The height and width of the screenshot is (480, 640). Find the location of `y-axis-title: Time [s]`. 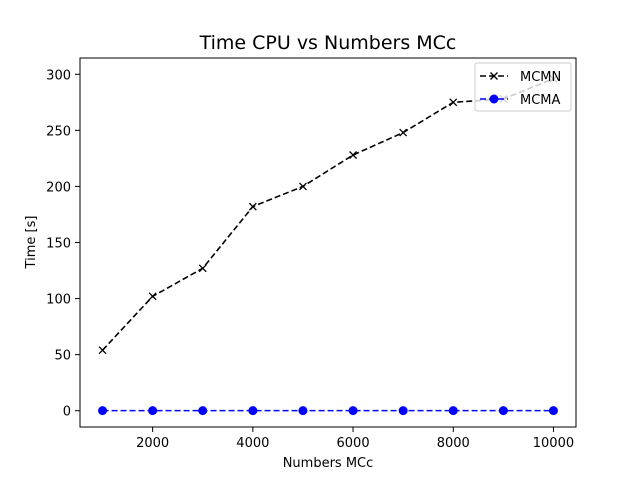

y-axis-title: Time [s] is located at coordinates (31, 243).